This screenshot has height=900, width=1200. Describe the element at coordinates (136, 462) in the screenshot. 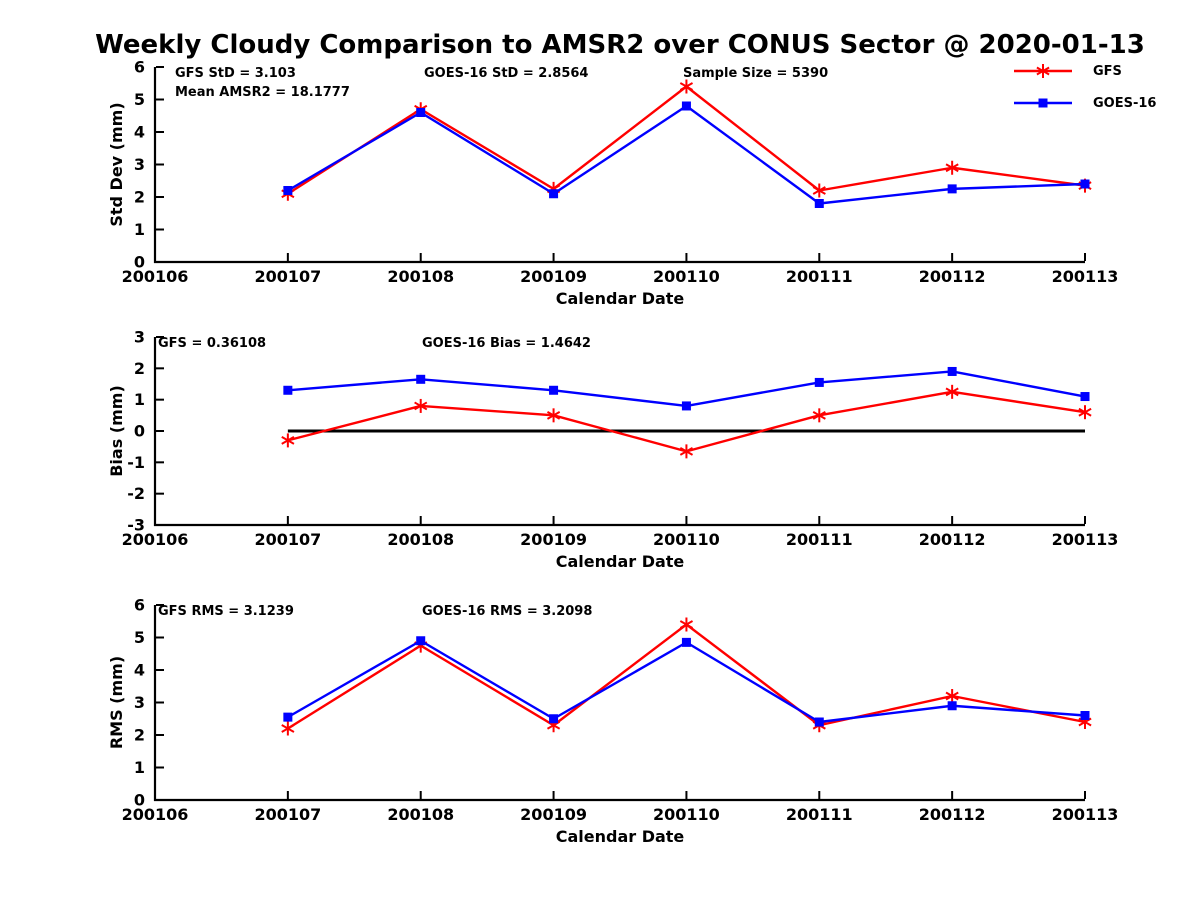

I see `y-tick-label: -1` at that location.